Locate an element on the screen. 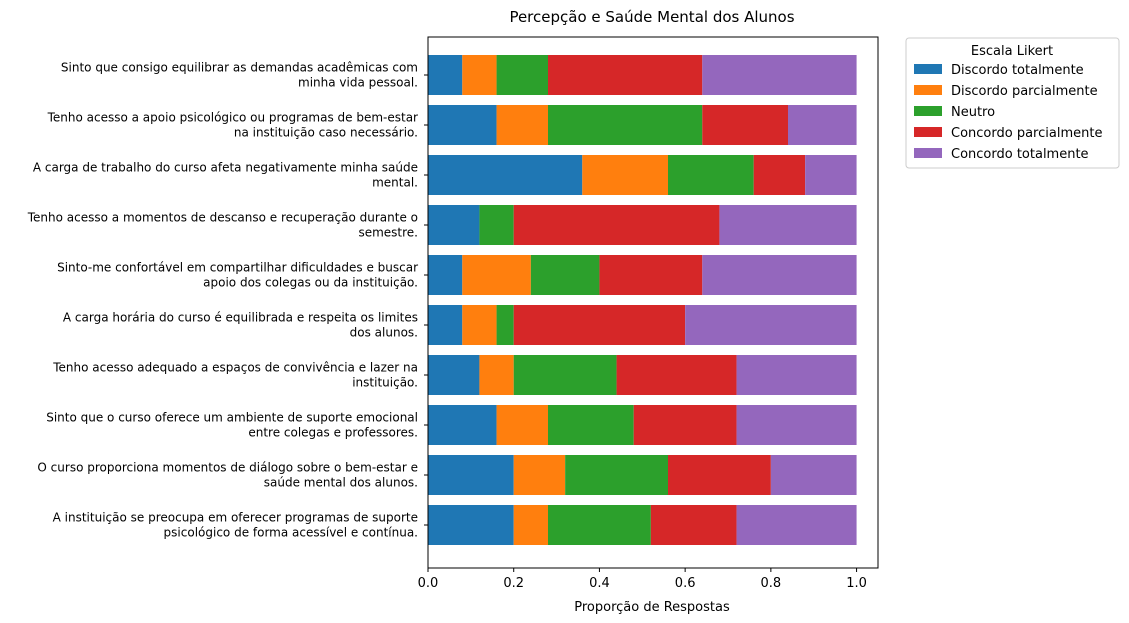 The height and width of the screenshot is (623, 1129). legend-frame is located at coordinates (1012, 103).